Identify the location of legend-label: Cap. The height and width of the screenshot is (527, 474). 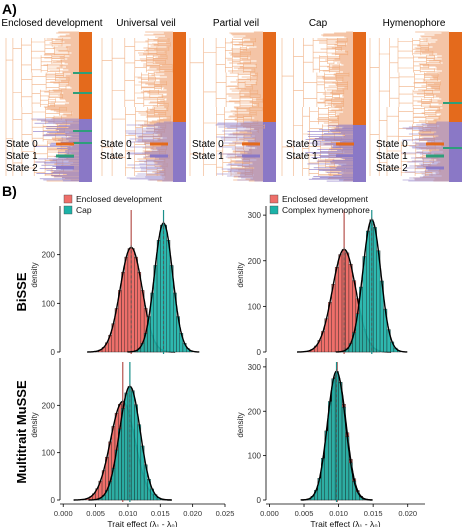
(84, 210).